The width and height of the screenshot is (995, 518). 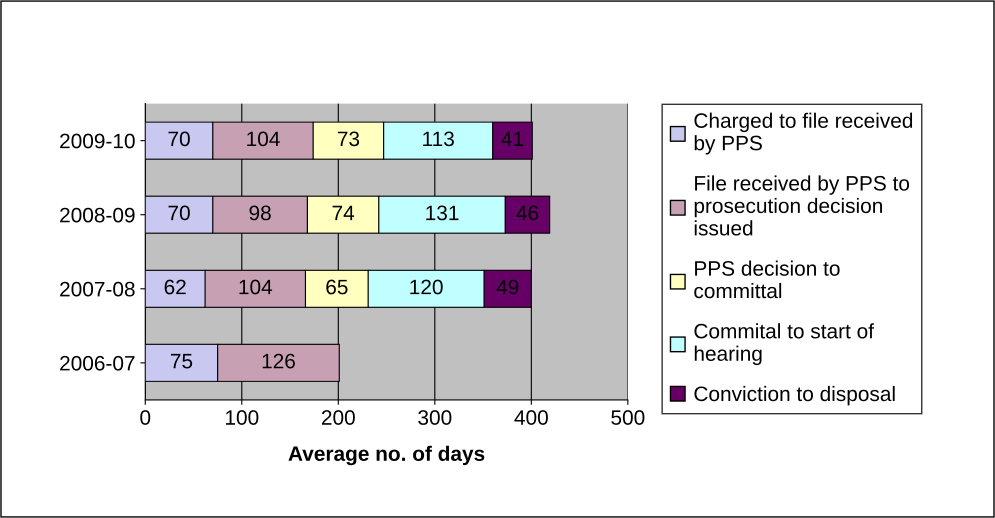 I want to click on y-tick-label: 2007-08, so click(x=97, y=289).